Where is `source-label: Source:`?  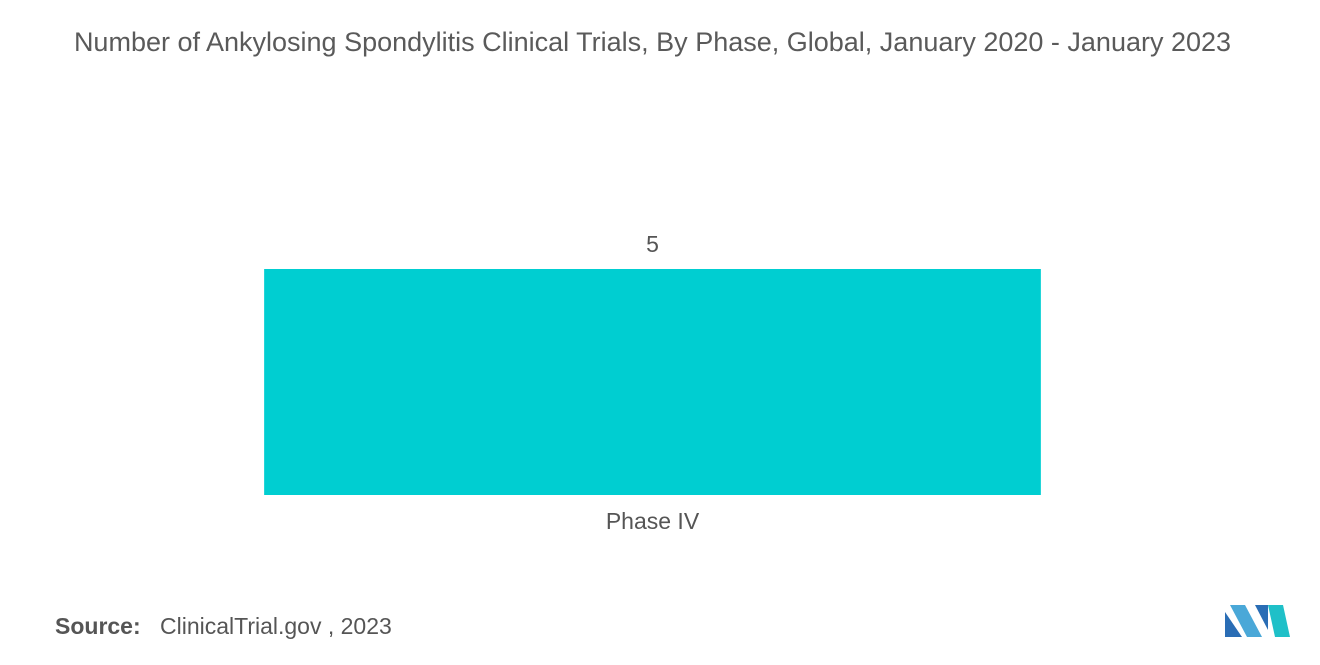
source-label: Source: is located at coordinates (98, 626).